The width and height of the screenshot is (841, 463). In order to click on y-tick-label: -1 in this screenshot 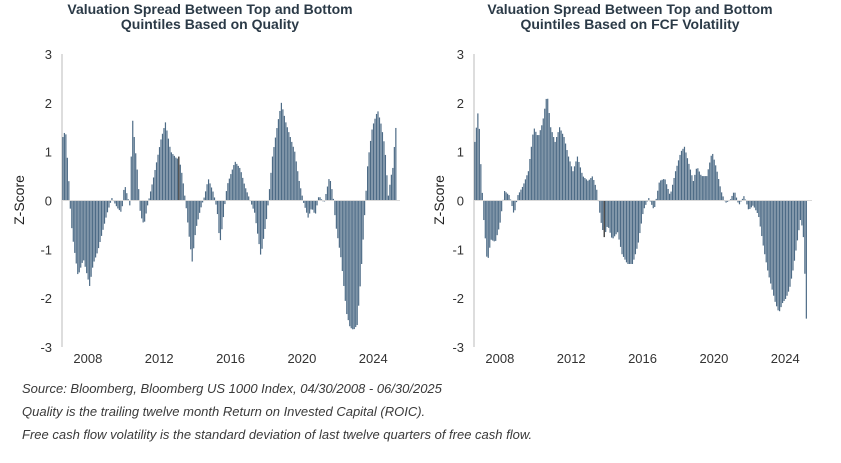, I will do `click(458, 249)`.